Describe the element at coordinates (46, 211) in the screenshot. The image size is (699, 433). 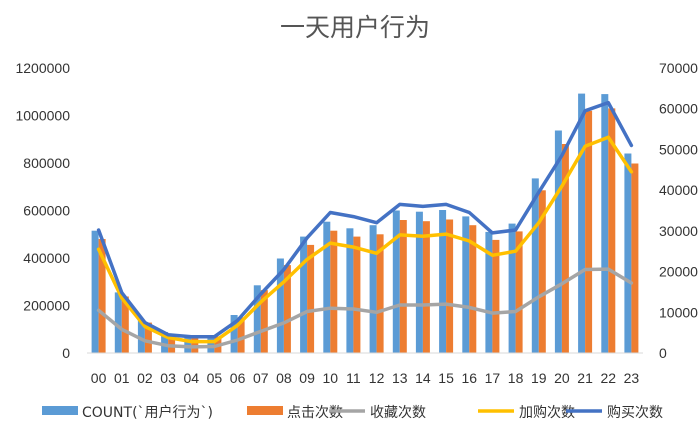
I see `left-tick-label: 600000` at that location.